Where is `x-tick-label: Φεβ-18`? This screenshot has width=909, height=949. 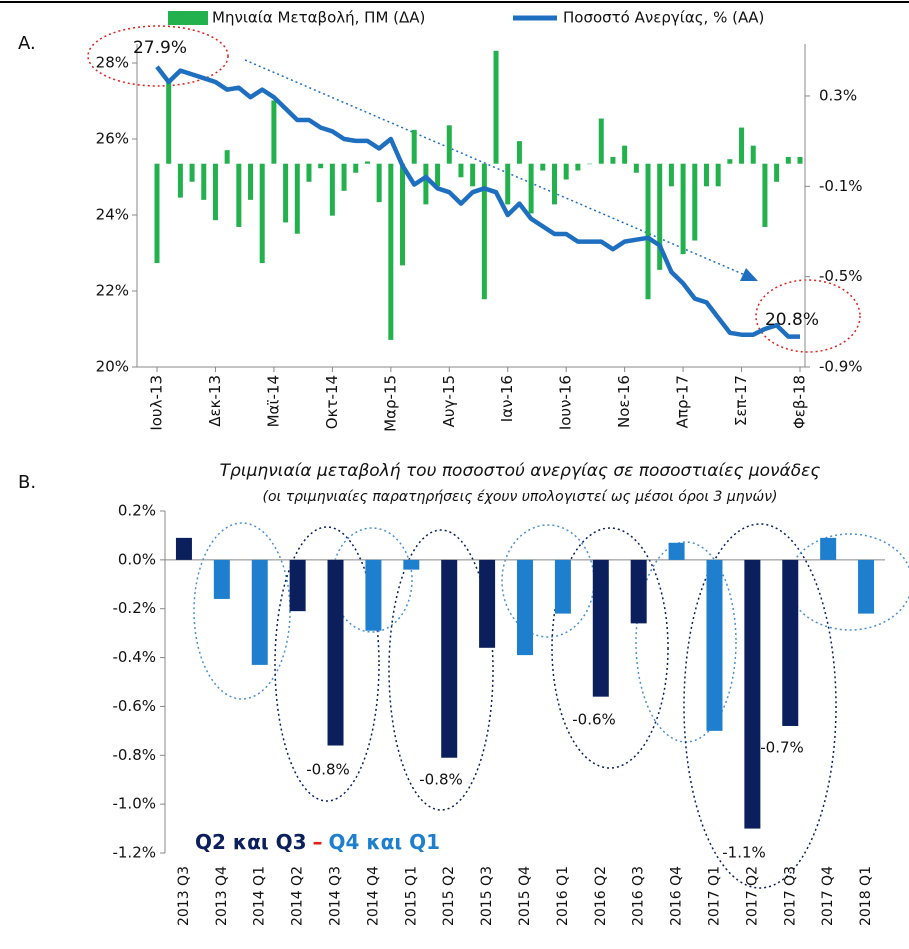
x-tick-label: Φεβ-18 is located at coordinates (800, 402).